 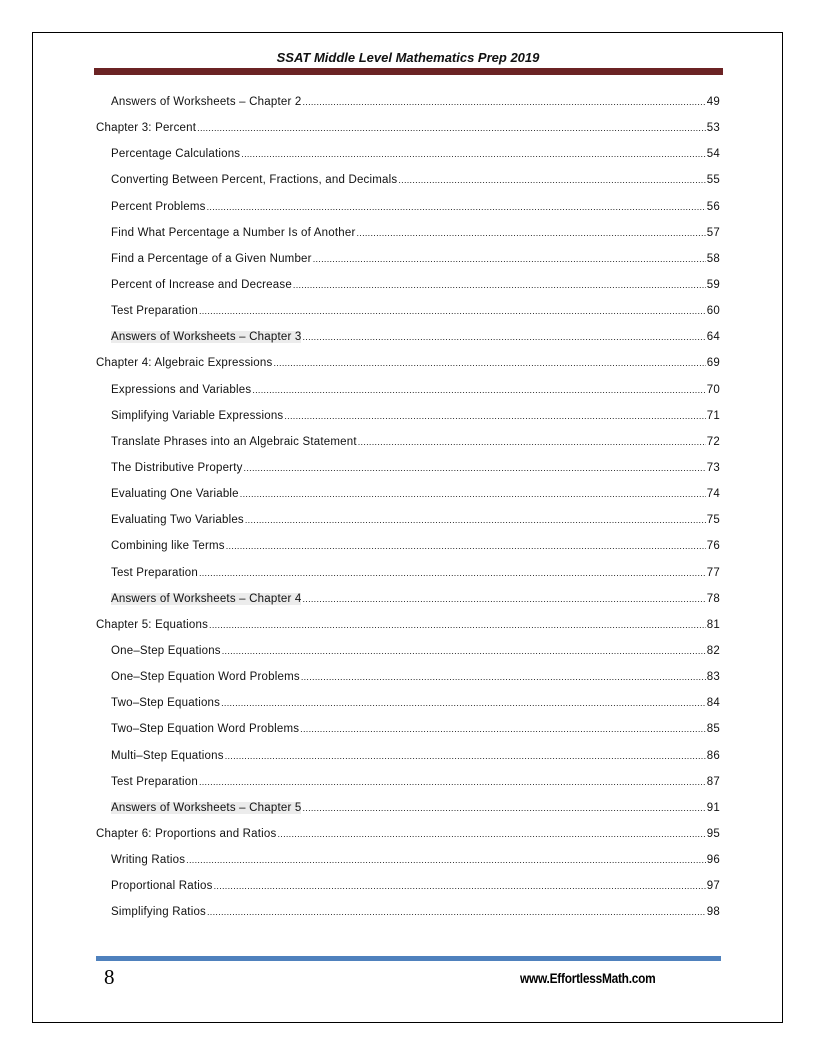 I want to click on toc-section-entry: Answers of Worksheets – Chapter 2 49, so click(x=408, y=109).